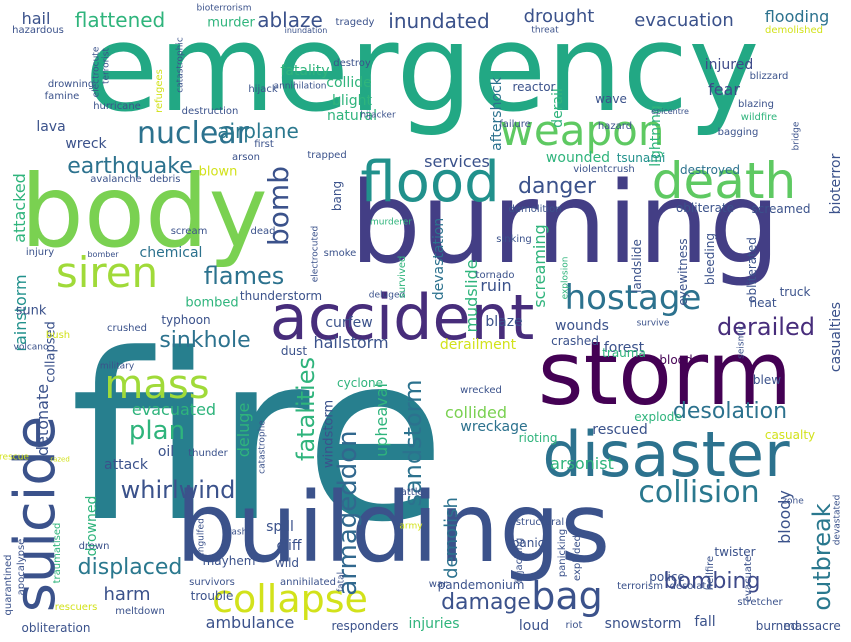 This screenshot has height=642, width=851. What do you see at coordinates (633, 298) in the screenshot?
I see `cloud-word: hostage` at bounding box center [633, 298].